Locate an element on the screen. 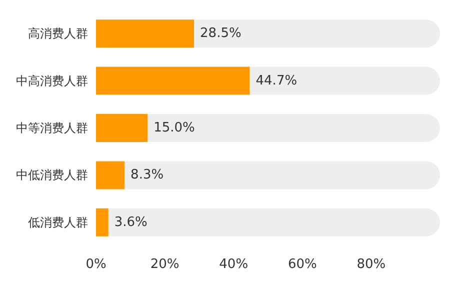 The height and width of the screenshot is (288, 471). y-tick-label: 中等消费人群 is located at coordinates (52, 128).